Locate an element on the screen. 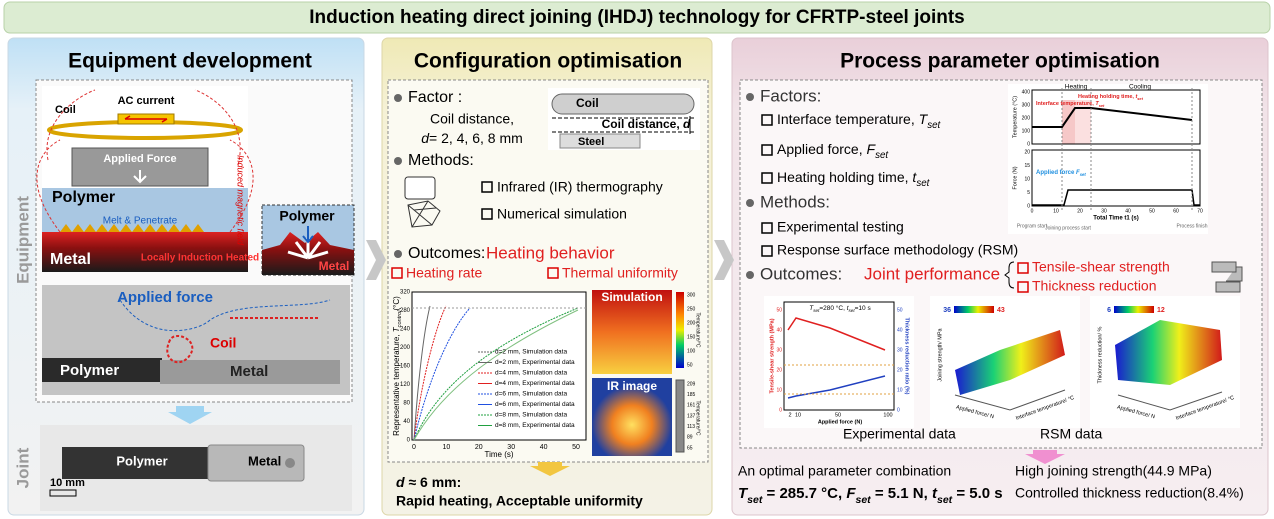 This screenshot has height=519, width=1274. colorbar-tick: 137 is located at coordinates (691, 416).